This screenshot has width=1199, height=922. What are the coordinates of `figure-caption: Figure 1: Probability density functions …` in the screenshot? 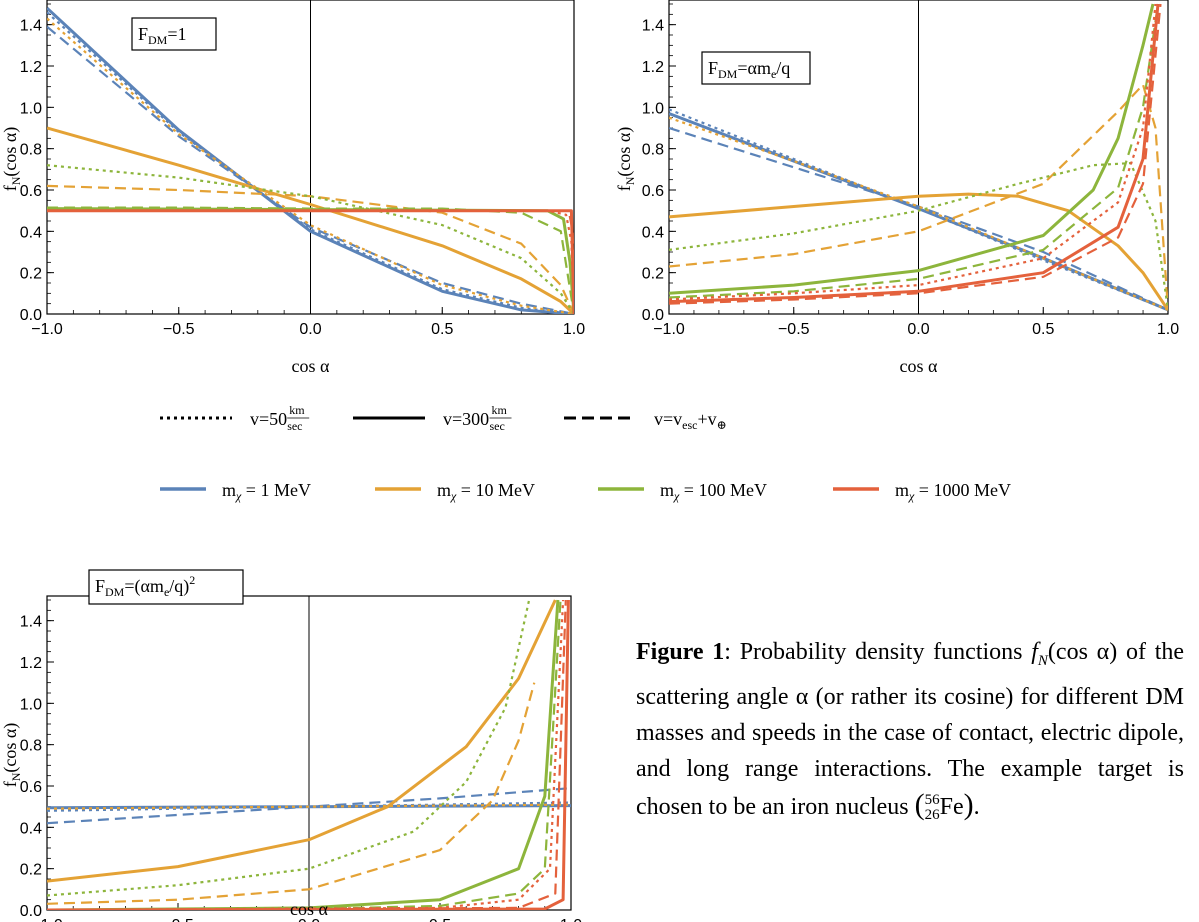 It's located at (910, 731).